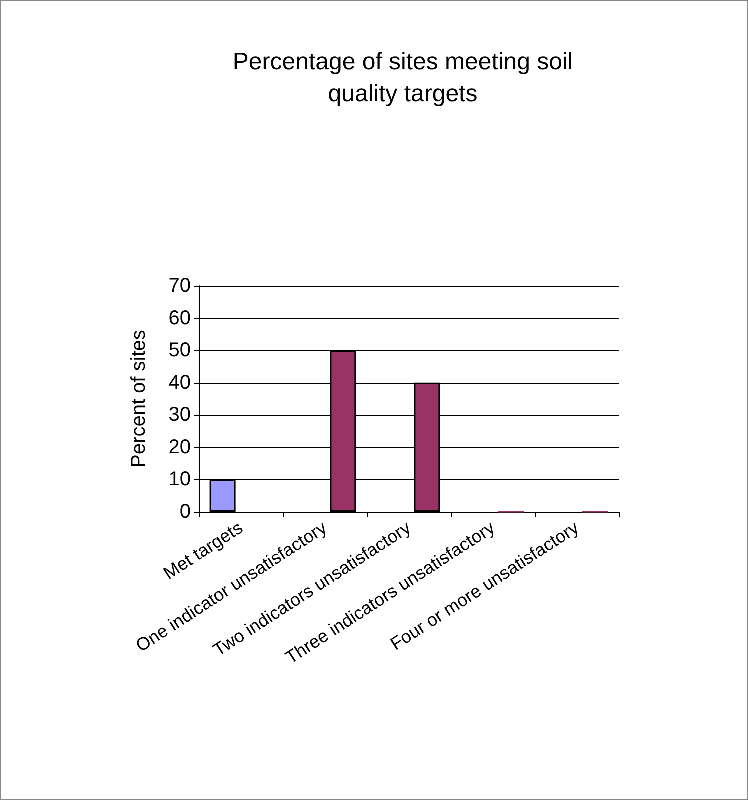 The image size is (748, 800). What do you see at coordinates (179, 351) in the screenshot?
I see `y-tick-label: 50` at bounding box center [179, 351].